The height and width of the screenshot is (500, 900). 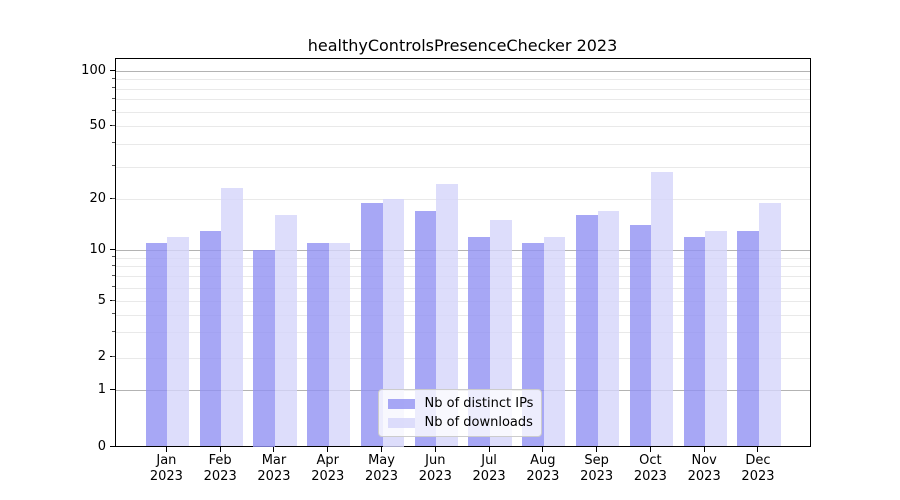 I want to click on legend-entry-distinct-ips: Nb of distinct IPs, so click(x=460, y=403).